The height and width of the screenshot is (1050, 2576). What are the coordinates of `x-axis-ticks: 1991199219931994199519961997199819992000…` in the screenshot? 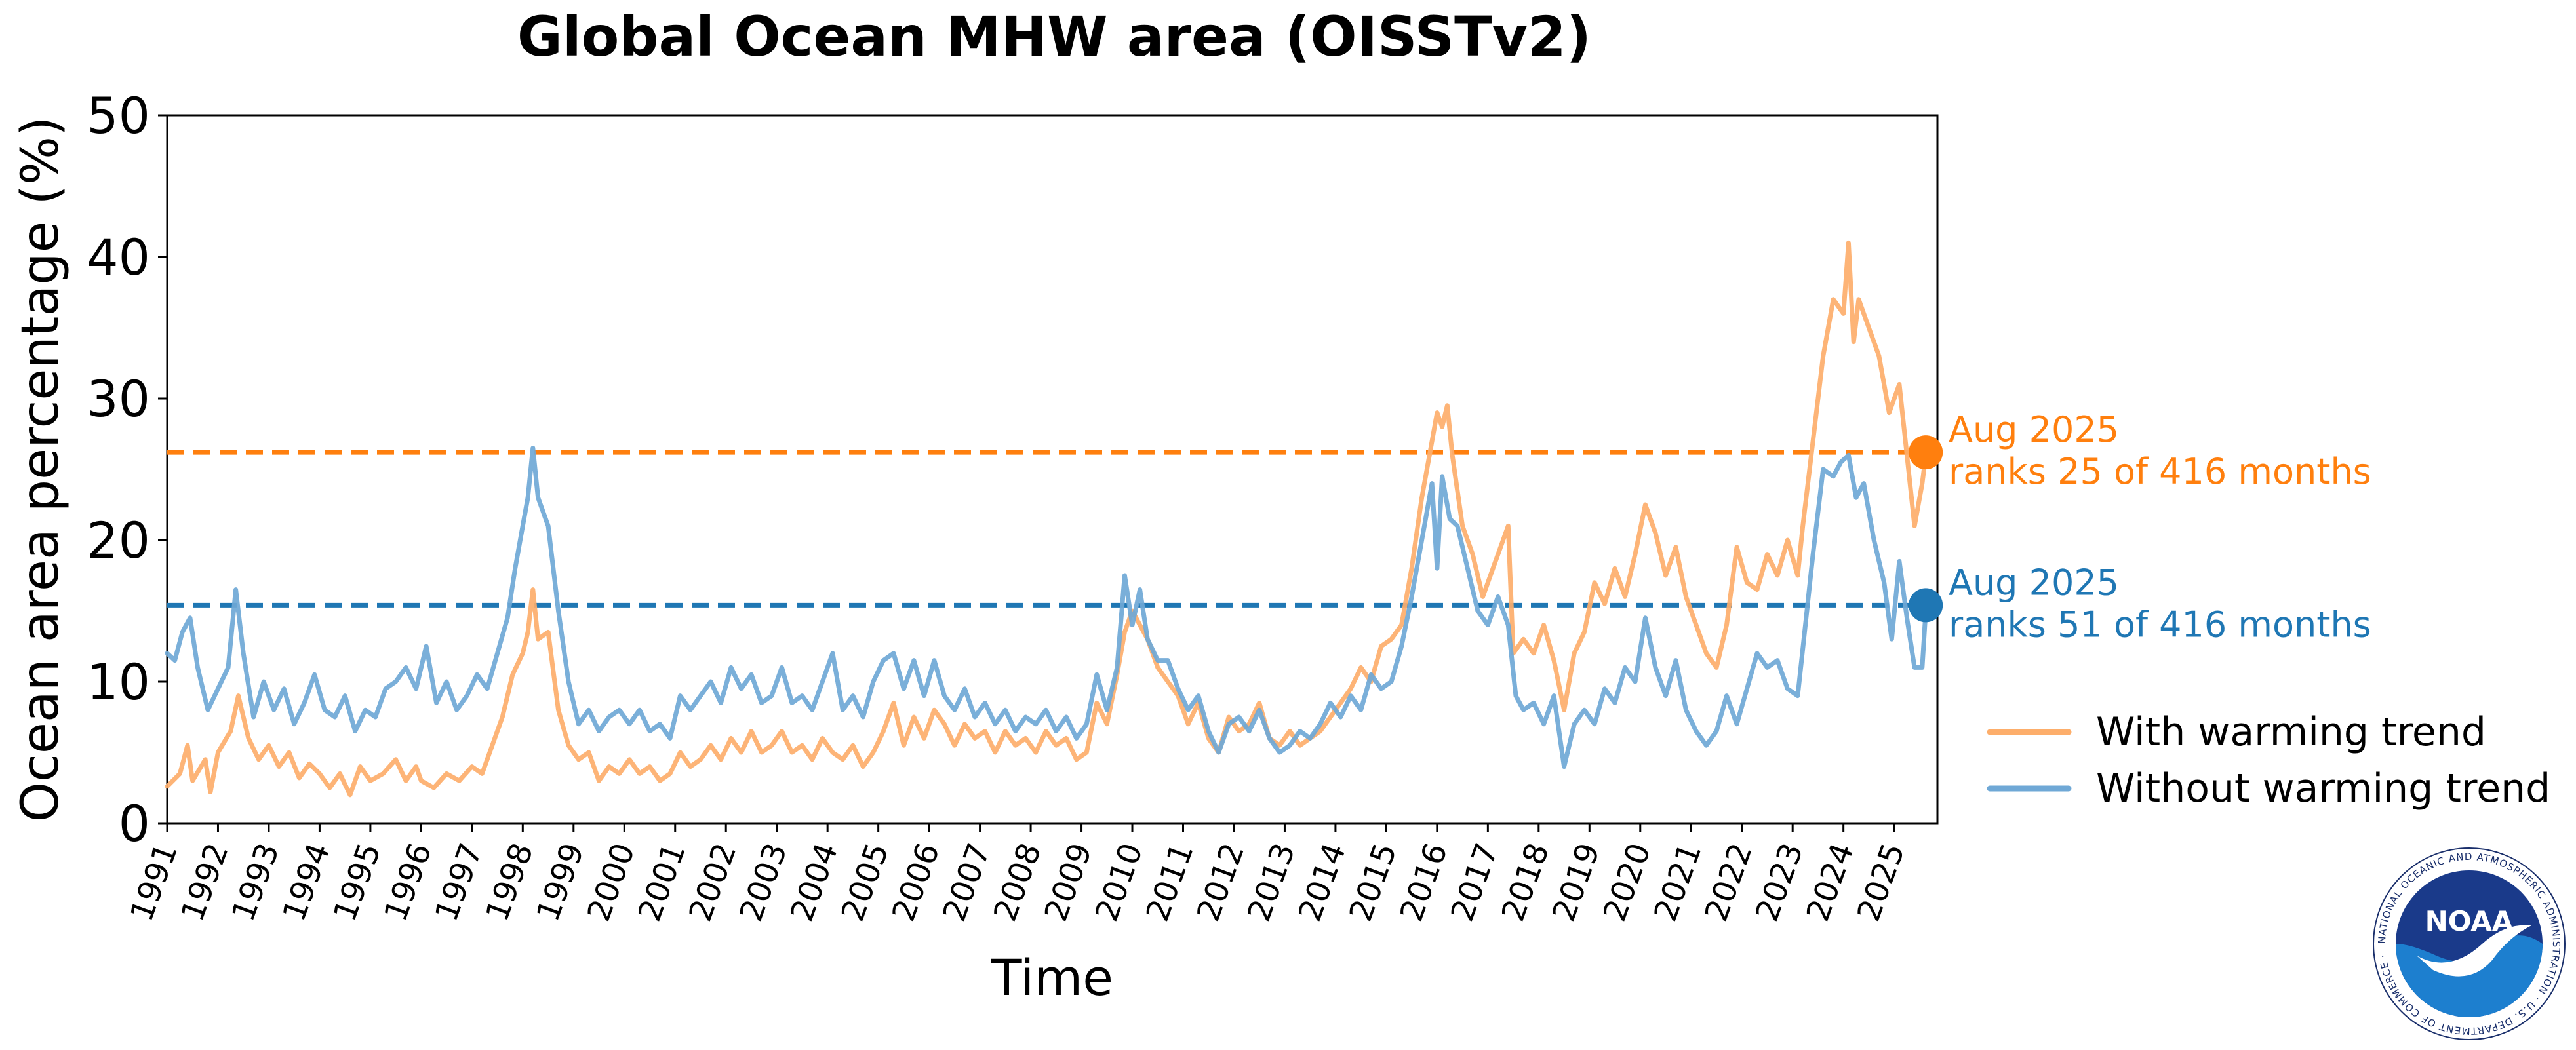 It's located at (1017, 875).